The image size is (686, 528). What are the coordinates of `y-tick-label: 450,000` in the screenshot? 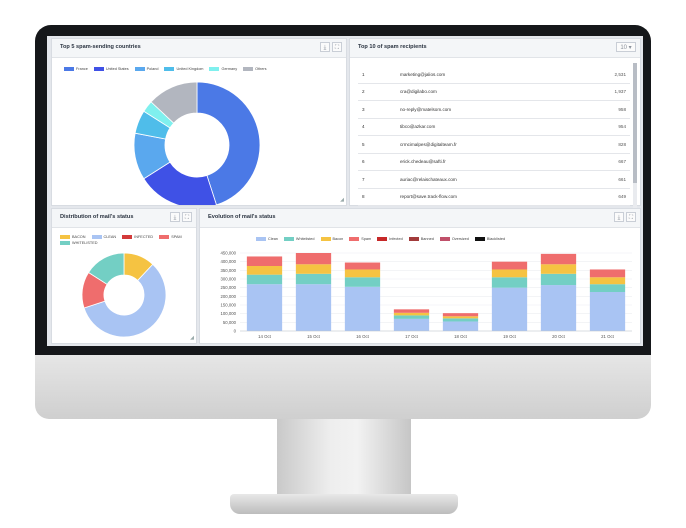 It's located at (228, 253).